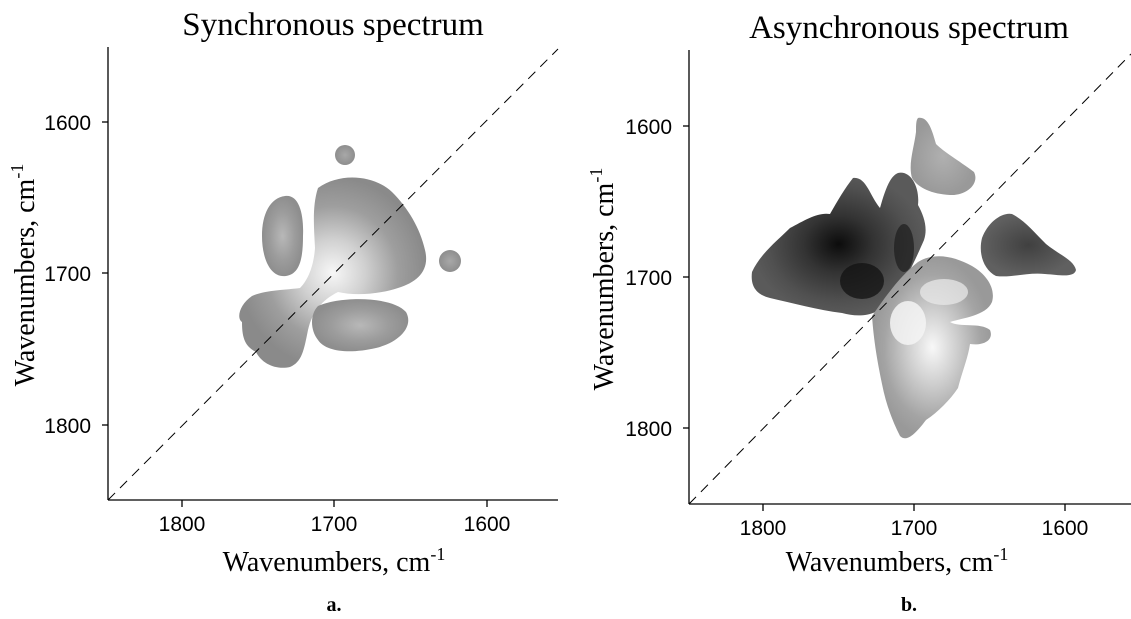 This screenshot has width=1131, height=619. What do you see at coordinates (360, 325) in the screenshot?
I see `contour-lower-lobe` at bounding box center [360, 325].